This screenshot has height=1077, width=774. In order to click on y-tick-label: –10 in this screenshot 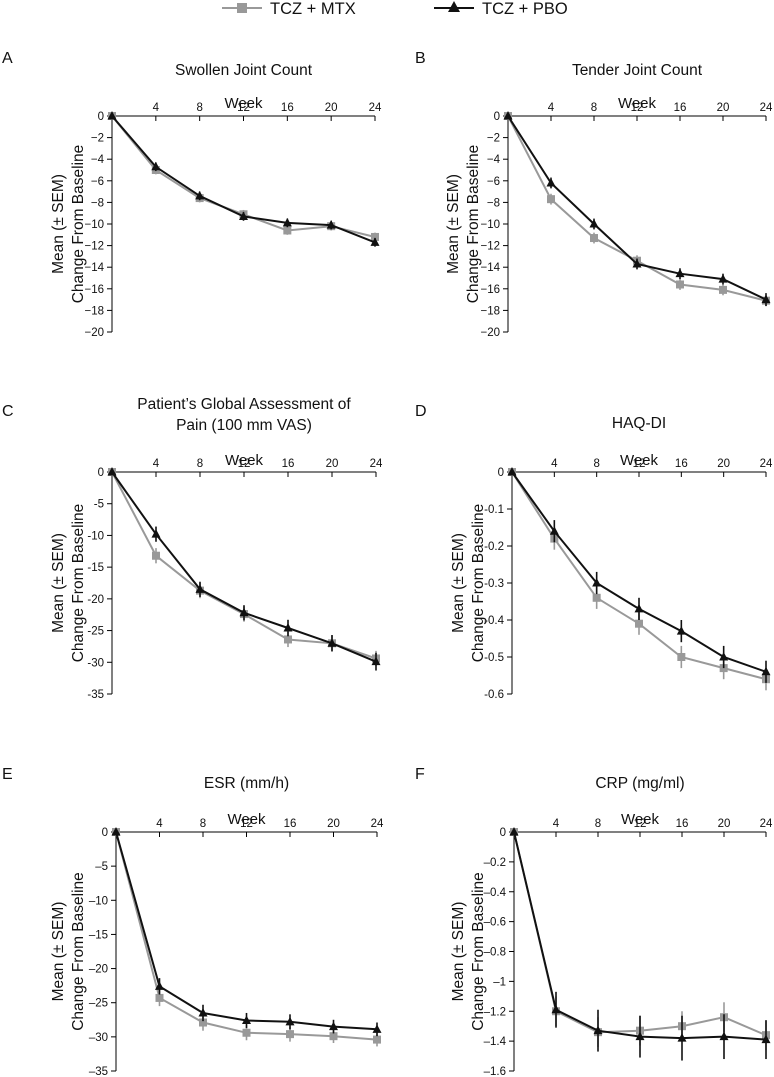, I will do `click(98, 901)`.